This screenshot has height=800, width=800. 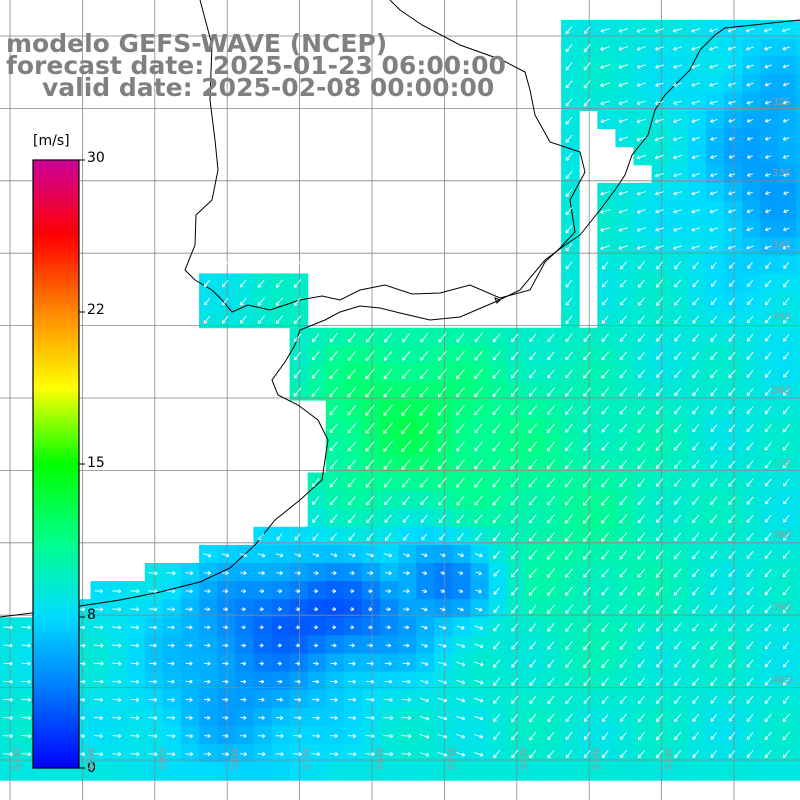 I want to click on lat-label-34s: 34S, so click(x=782, y=245).